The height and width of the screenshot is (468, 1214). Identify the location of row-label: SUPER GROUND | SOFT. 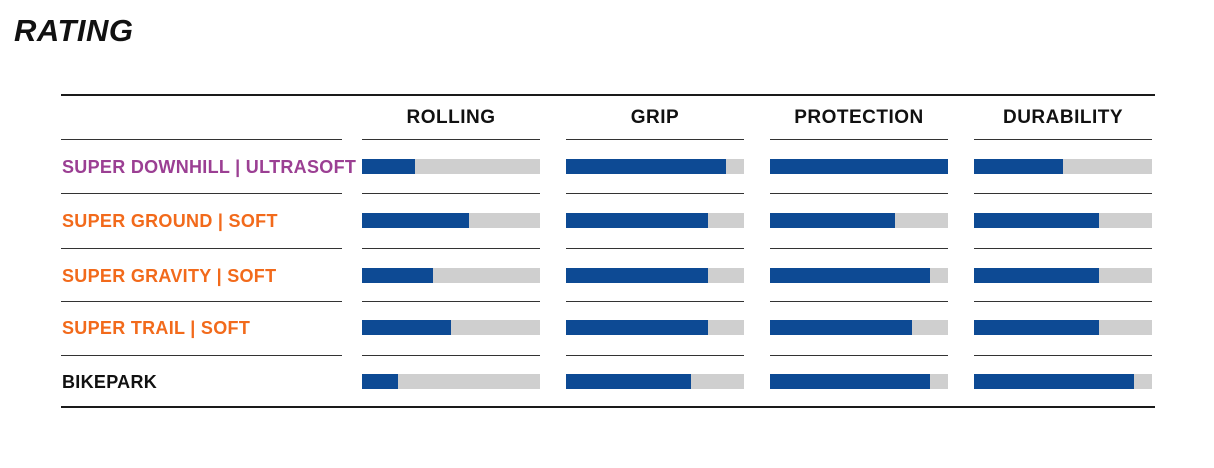
(170, 221).